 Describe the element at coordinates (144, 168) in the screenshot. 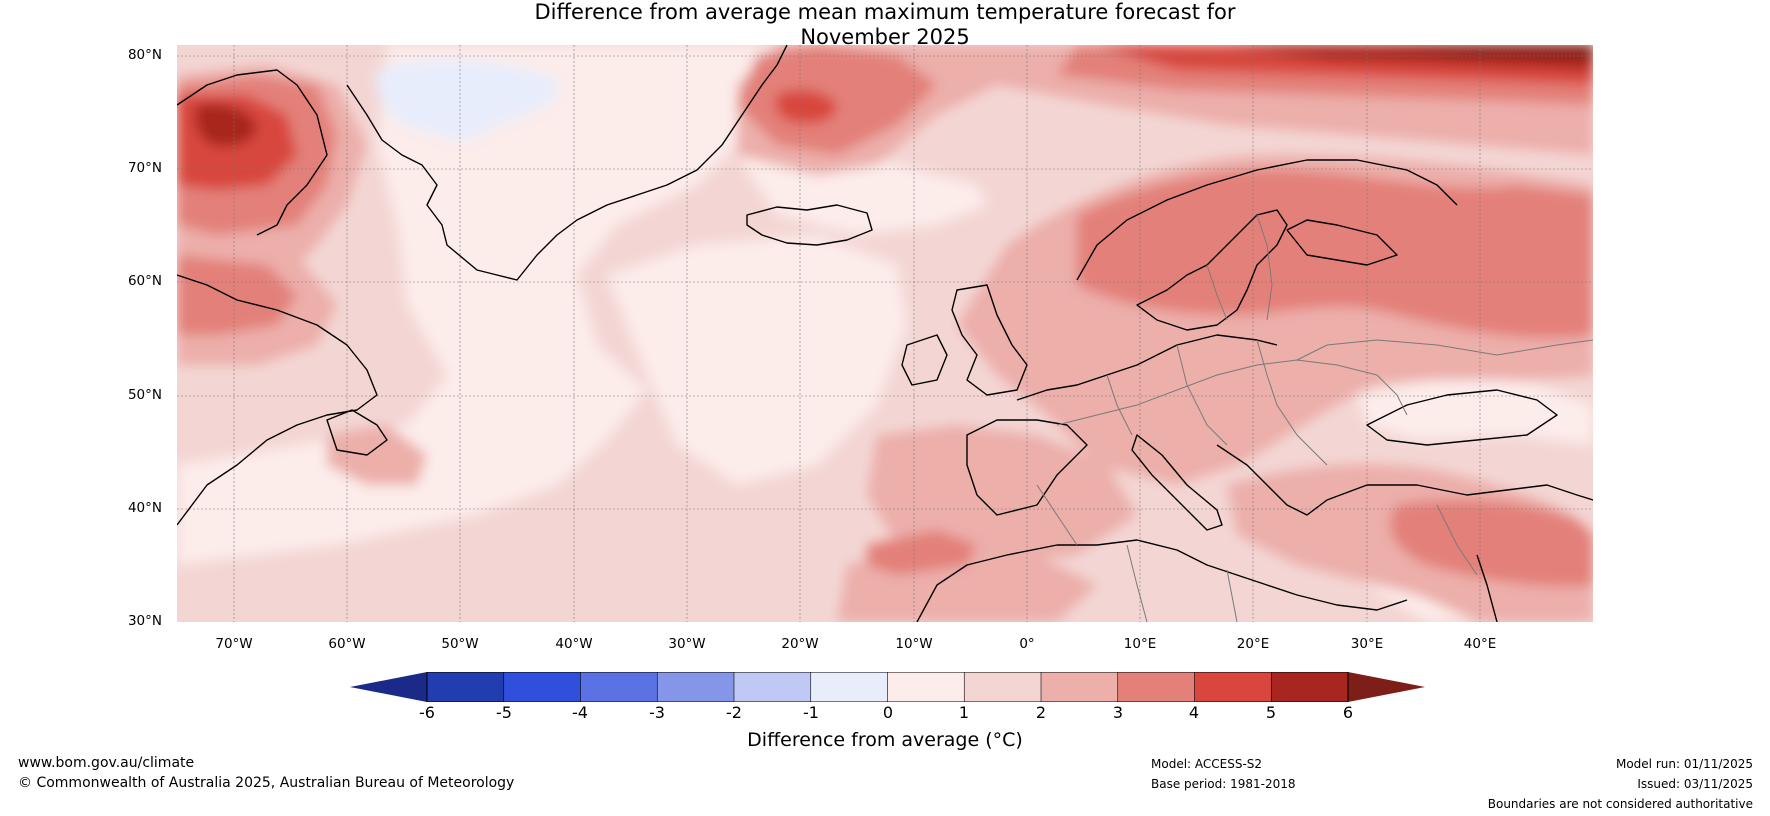

I see `lat-label-70n: 70°N` at that location.